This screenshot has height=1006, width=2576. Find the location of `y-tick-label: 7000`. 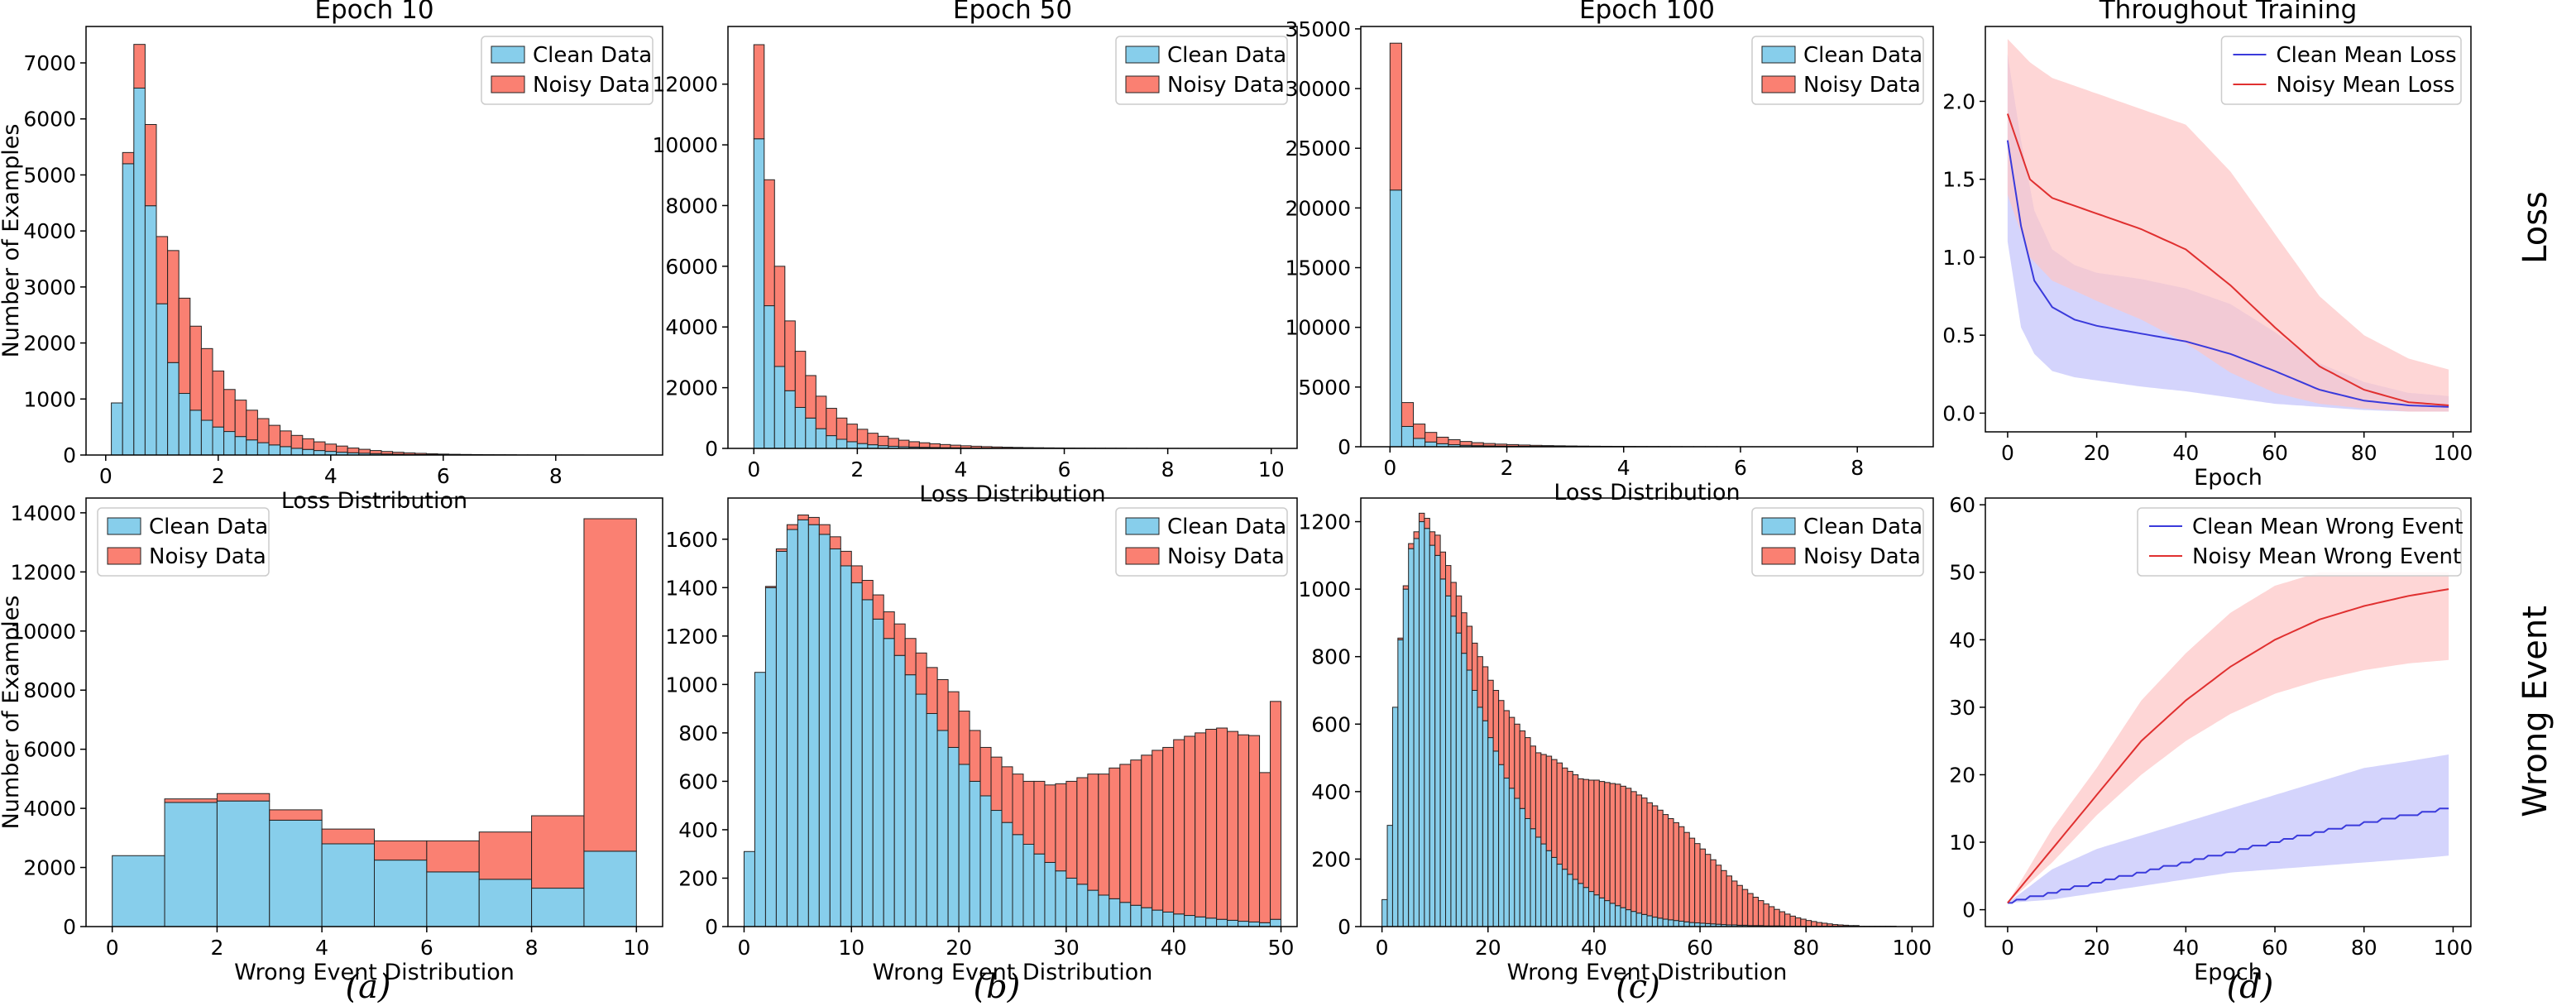

y-tick-label: 7000 is located at coordinates (50, 63).